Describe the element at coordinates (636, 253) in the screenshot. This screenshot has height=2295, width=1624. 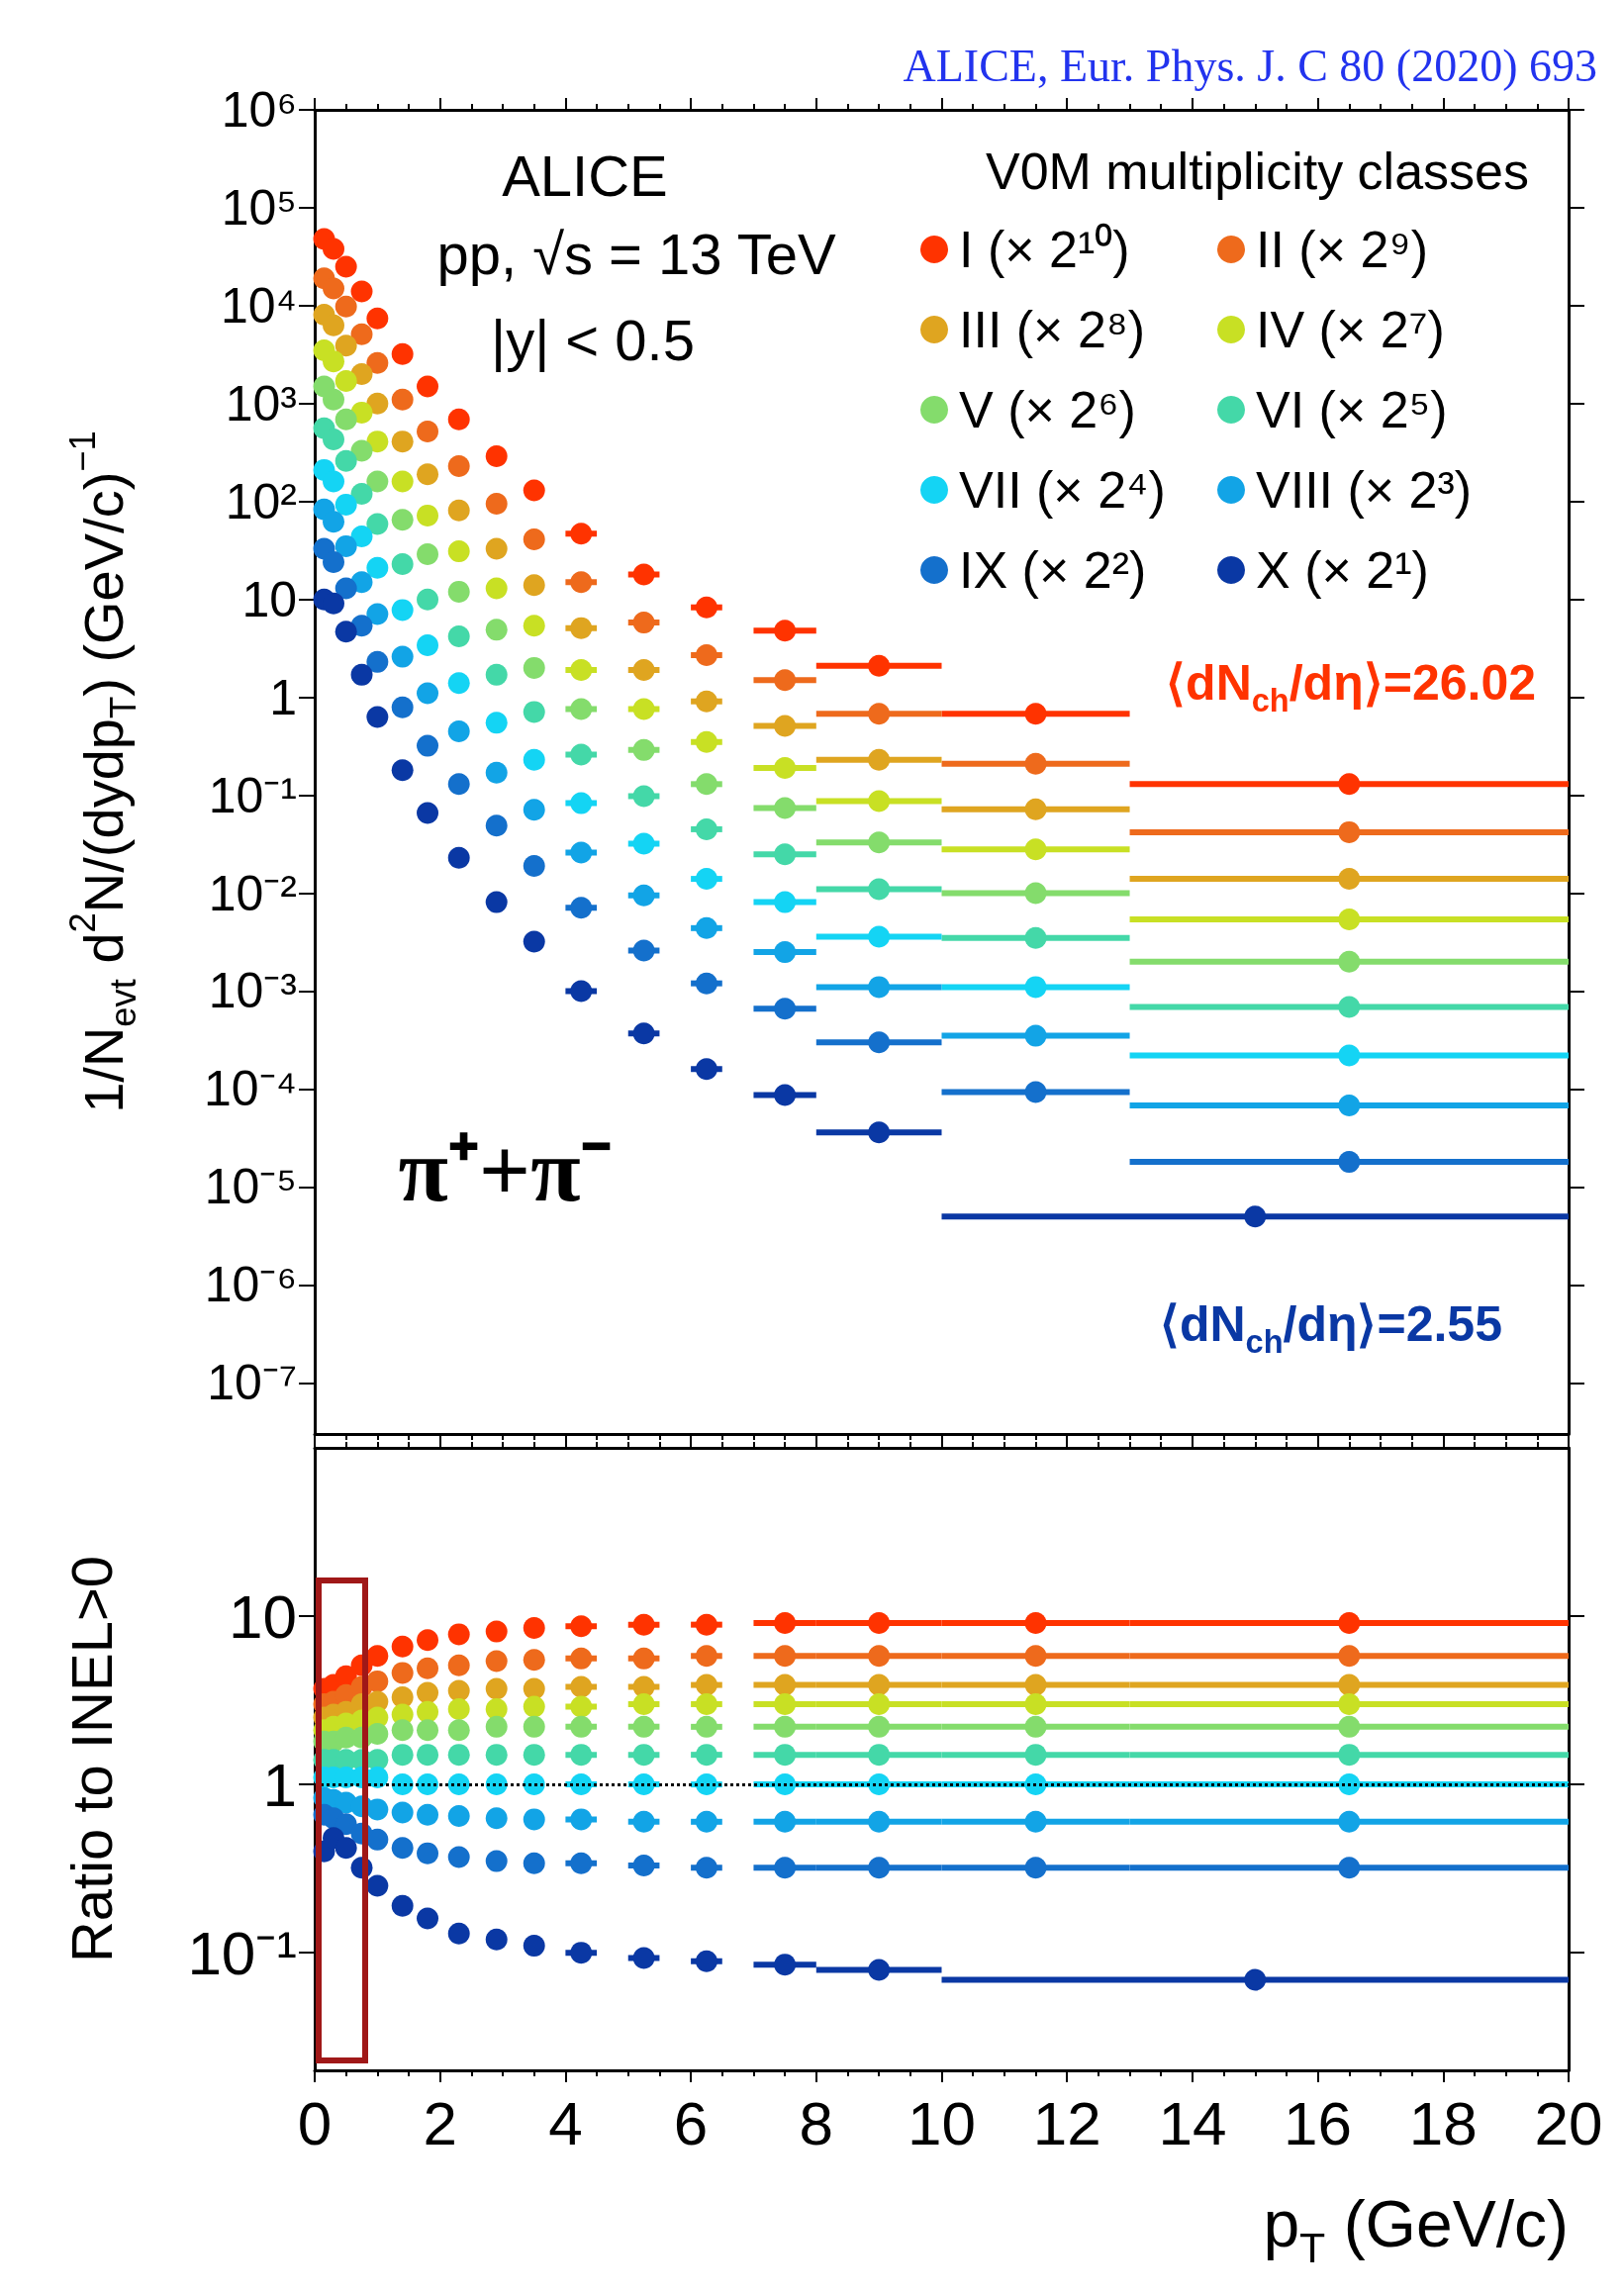
I see `annotation: pp, √s = 13 TeV` at that location.